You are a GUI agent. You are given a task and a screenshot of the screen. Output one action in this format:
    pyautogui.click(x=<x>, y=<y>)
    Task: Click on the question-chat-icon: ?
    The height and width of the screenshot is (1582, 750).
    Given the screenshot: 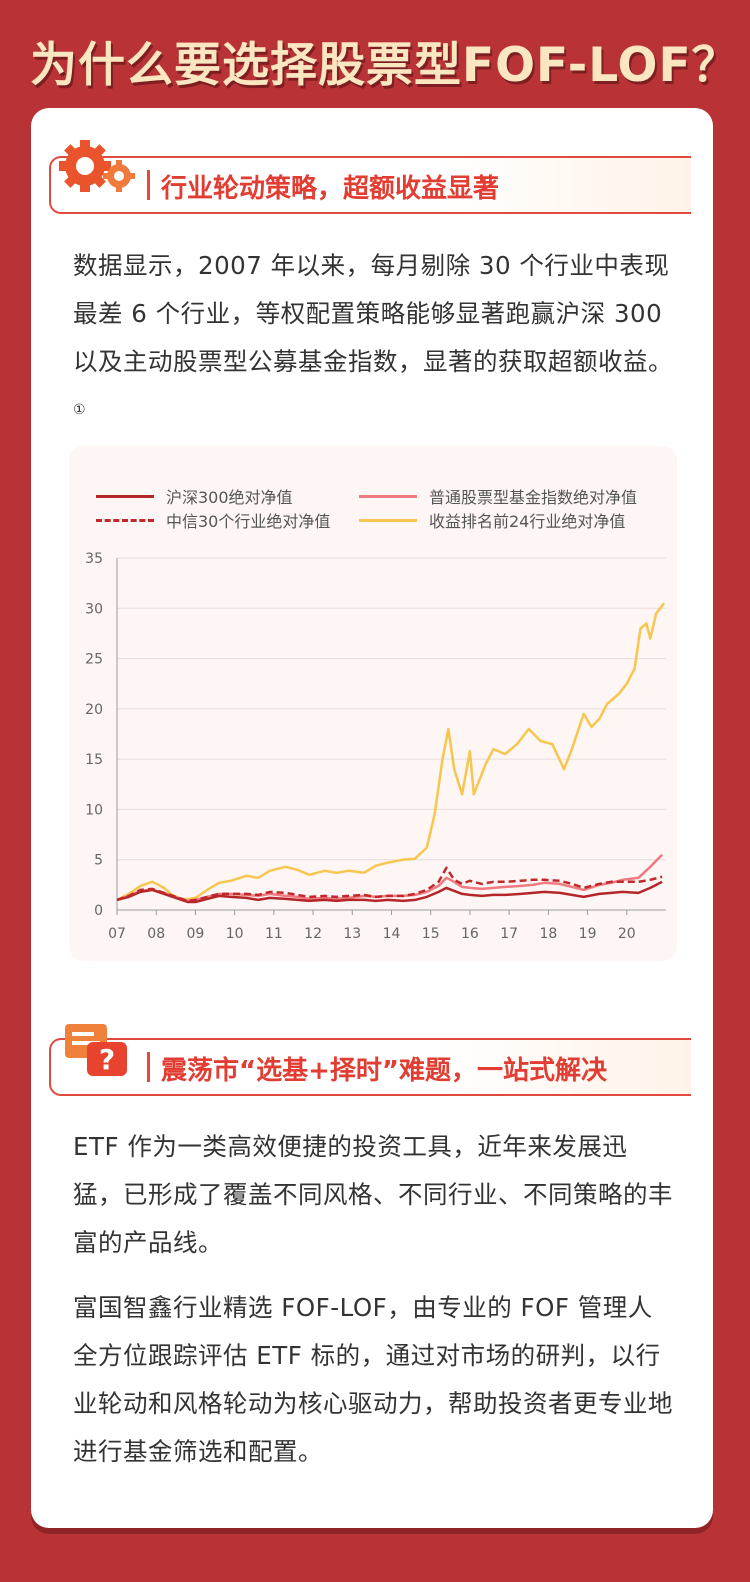 What is the action you would take?
    pyautogui.click(x=96, y=1050)
    